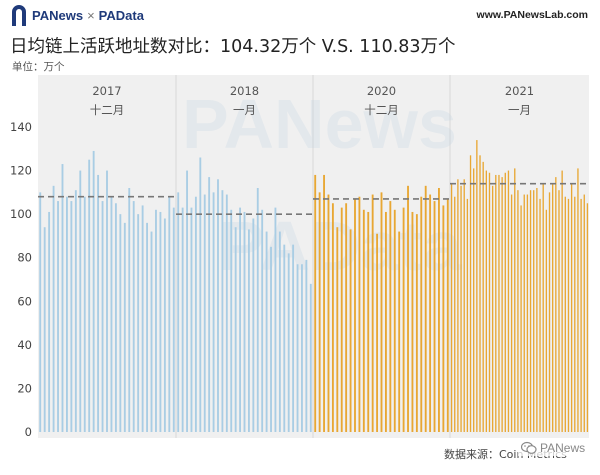  Describe the element at coordinates (21, 279) in the screenshot. I see `y-axis: 0 20 40 60 80 100 120 140` at that location.